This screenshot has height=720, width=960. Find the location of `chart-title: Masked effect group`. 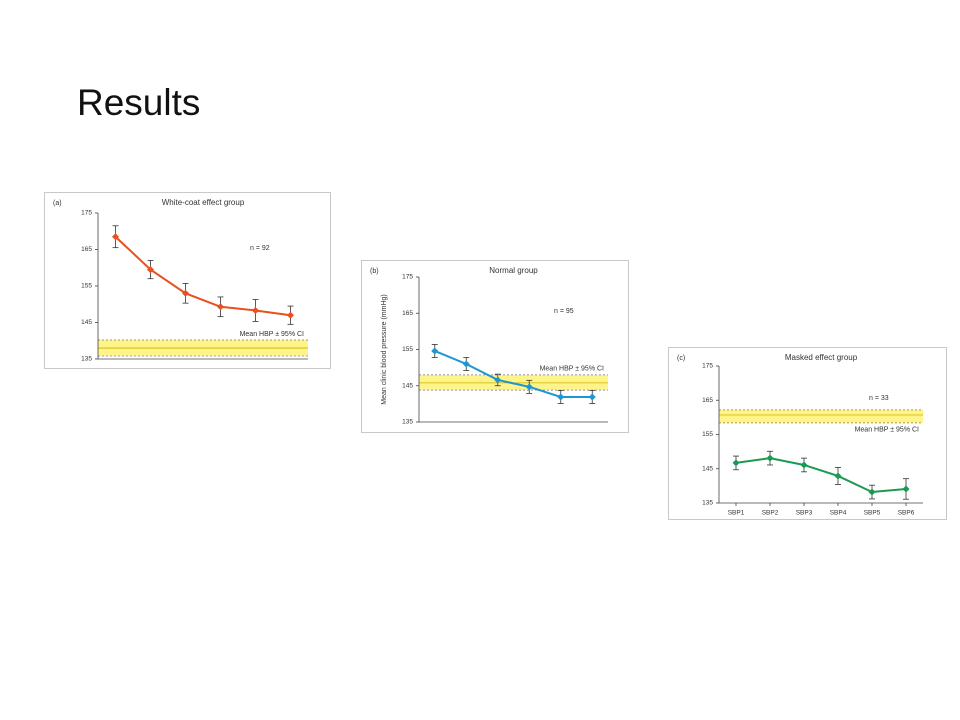

chart-title: Masked effect group is located at coordinates (821, 357).